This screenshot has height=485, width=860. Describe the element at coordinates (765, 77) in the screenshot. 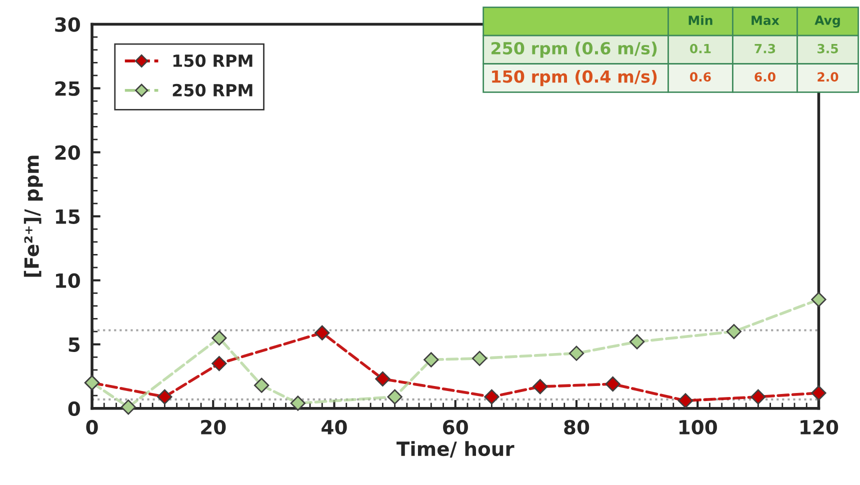

I see `annotation: 6.0` at that location.